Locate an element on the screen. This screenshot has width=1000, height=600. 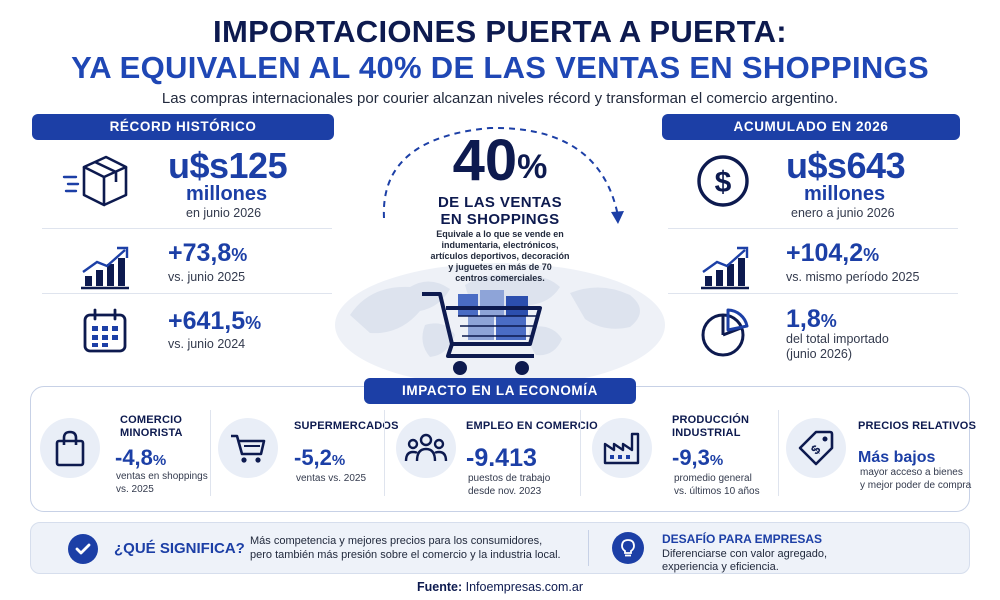
desc-line: artículos deportivos, decoración is located at coordinates (500, 256).